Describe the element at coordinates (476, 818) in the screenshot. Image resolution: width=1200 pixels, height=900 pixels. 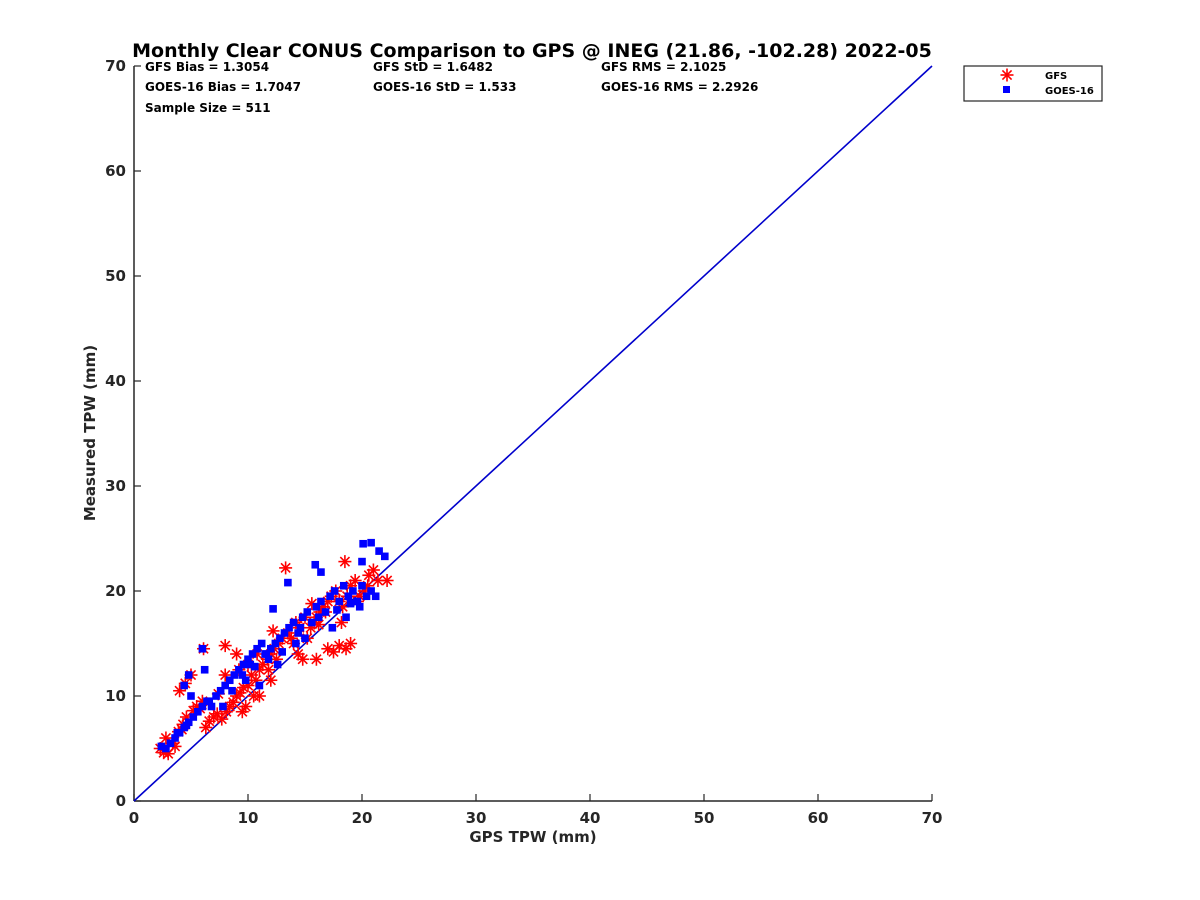
I see `x-tick-label: 30` at that location.